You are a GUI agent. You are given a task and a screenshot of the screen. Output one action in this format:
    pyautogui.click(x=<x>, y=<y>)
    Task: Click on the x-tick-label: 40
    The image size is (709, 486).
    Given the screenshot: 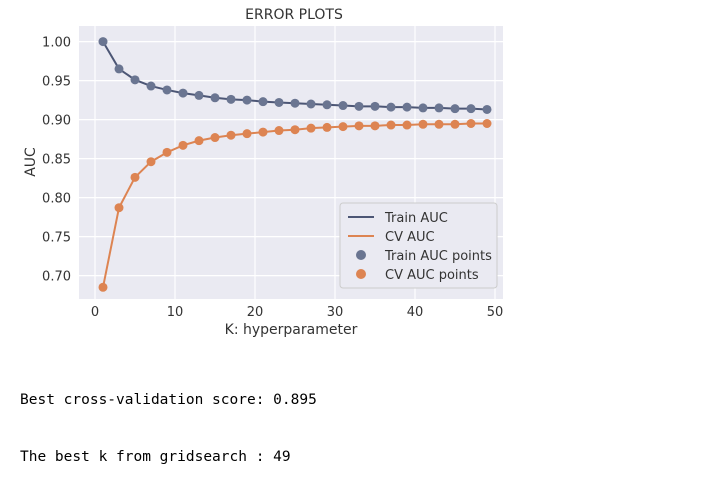 What is the action you would take?
    pyautogui.click(x=415, y=312)
    